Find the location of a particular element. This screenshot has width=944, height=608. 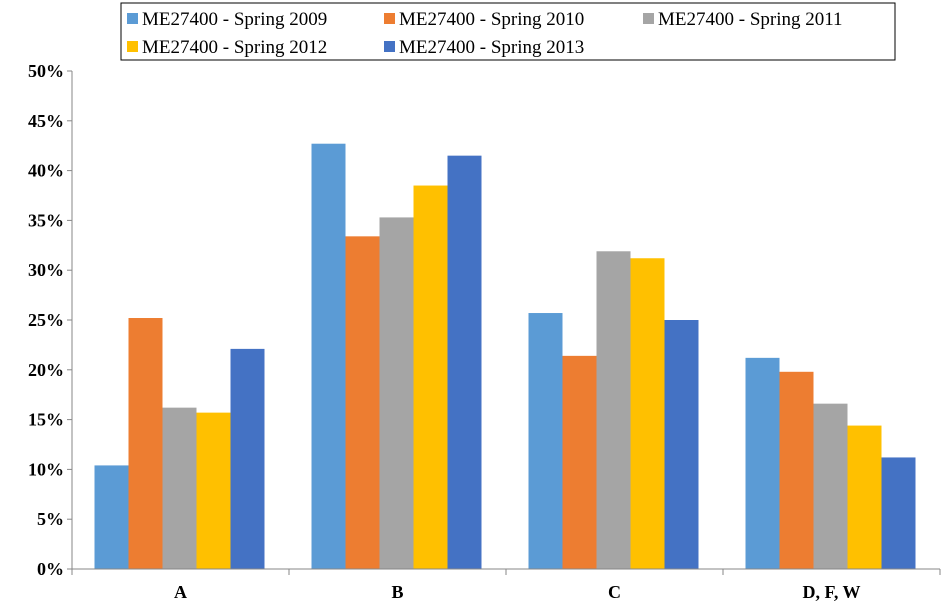

legend-label: ME27400 - Spring 2011 is located at coordinates (750, 19).